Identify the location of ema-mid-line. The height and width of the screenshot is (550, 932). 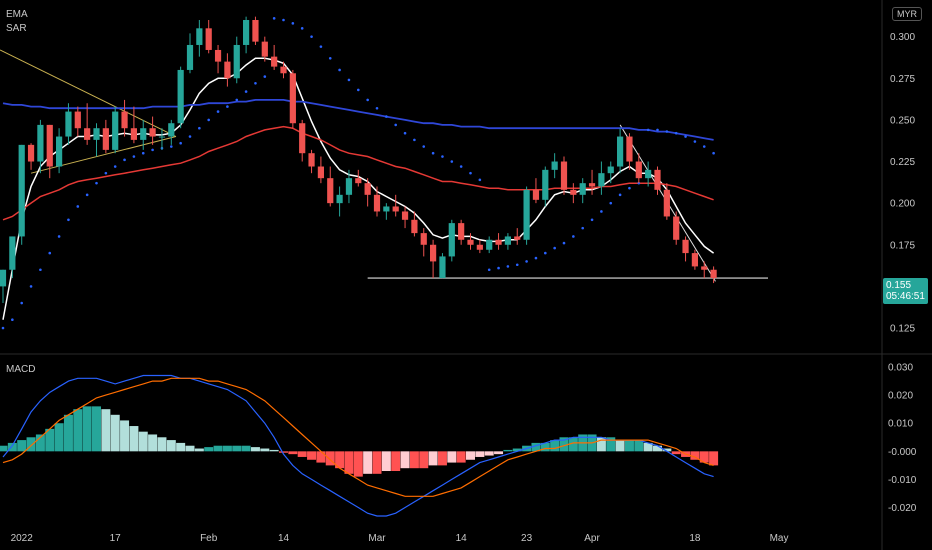
(358, 173).